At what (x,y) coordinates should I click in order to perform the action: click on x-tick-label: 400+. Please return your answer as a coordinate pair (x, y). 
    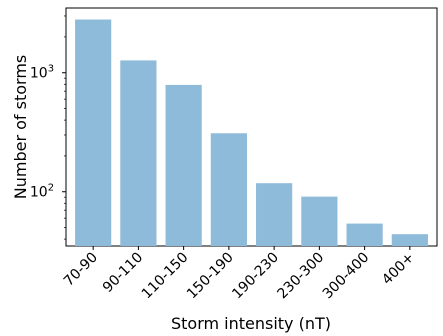
    Looking at the image, I should click on (398, 269).